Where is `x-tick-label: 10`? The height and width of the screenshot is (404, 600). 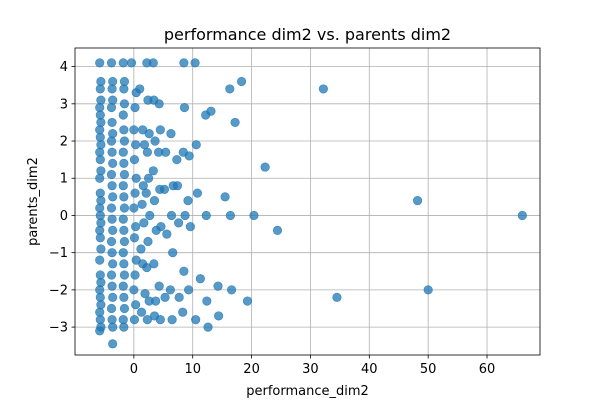 x-tick-label: 10 is located at coordinates (192, 369).